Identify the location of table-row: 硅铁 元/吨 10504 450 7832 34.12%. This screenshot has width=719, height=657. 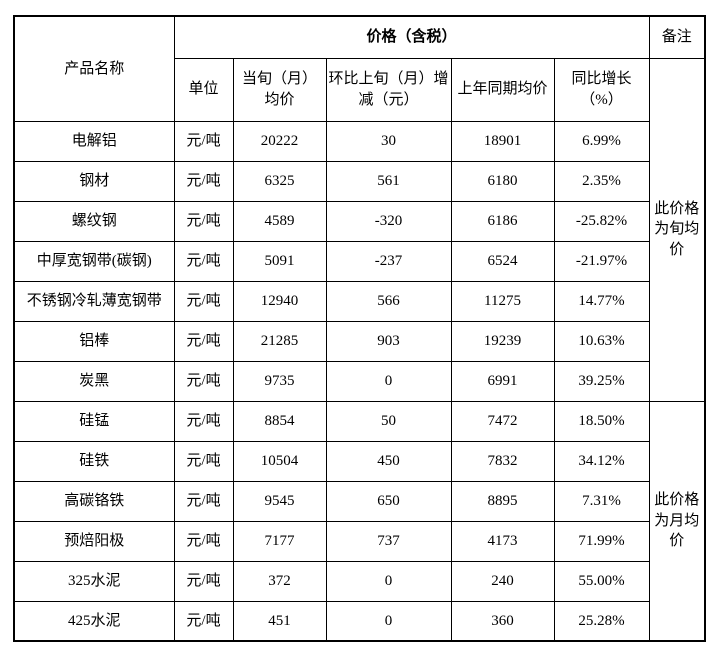
(359, 461).